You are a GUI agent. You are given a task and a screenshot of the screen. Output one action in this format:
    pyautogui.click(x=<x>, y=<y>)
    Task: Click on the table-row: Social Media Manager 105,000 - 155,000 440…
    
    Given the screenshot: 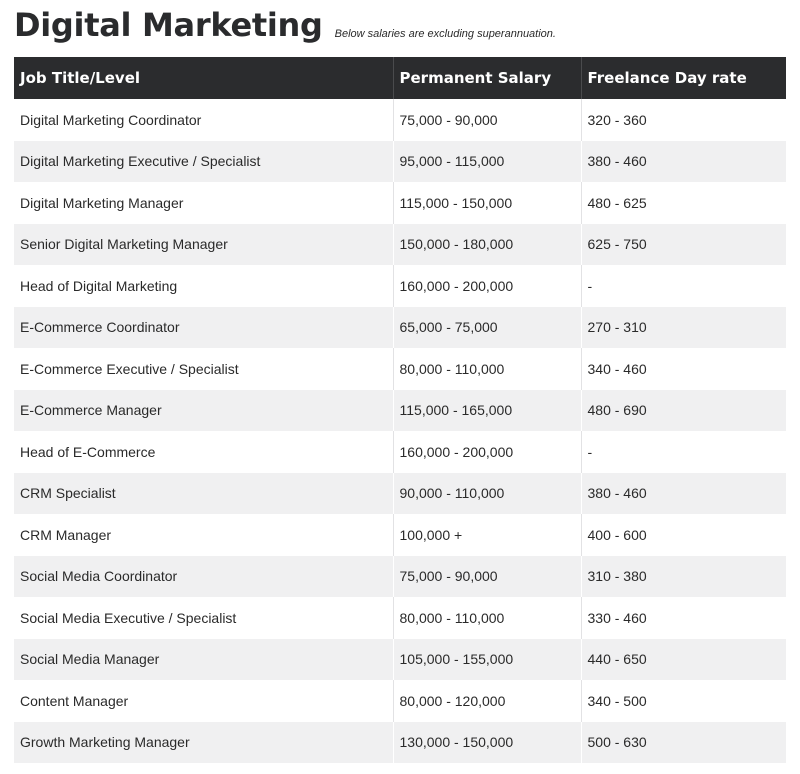 What is the action you would take?
    pyautogui.click(x=400, y=659)
    